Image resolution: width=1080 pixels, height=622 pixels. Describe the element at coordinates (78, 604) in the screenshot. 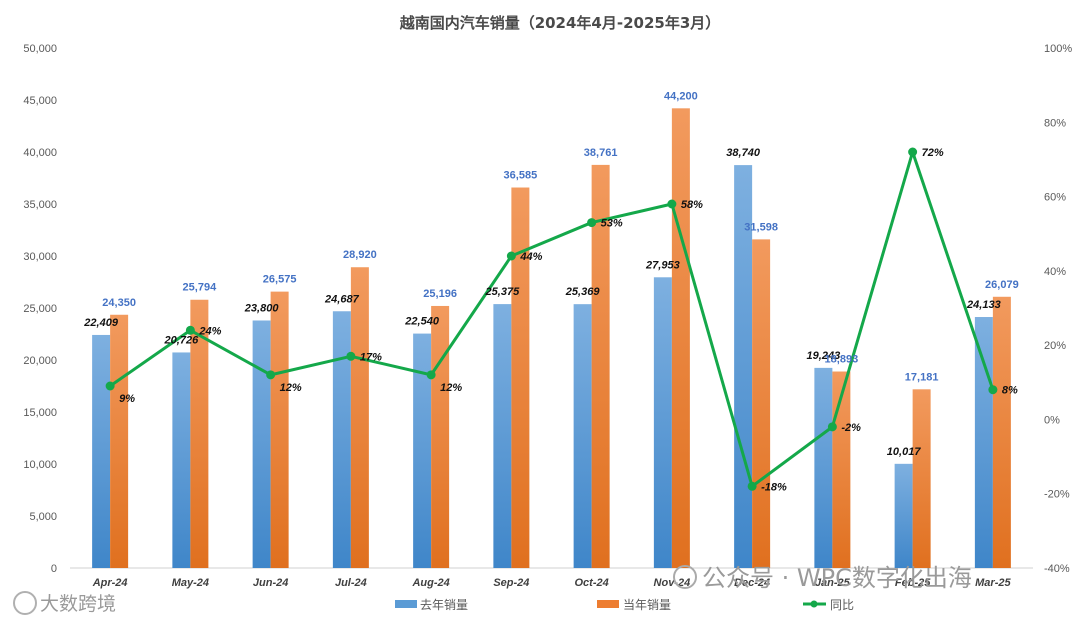

I see `watermark-left-text: 大数跨境` at that location.